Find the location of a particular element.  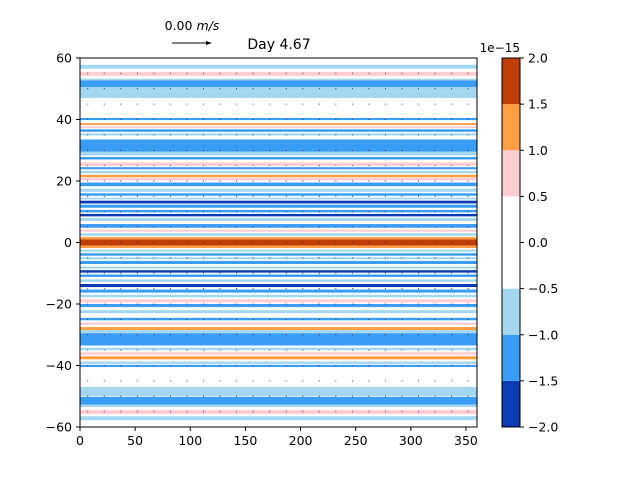

y-tick-label: −40 is located at coordinates (59, 365).